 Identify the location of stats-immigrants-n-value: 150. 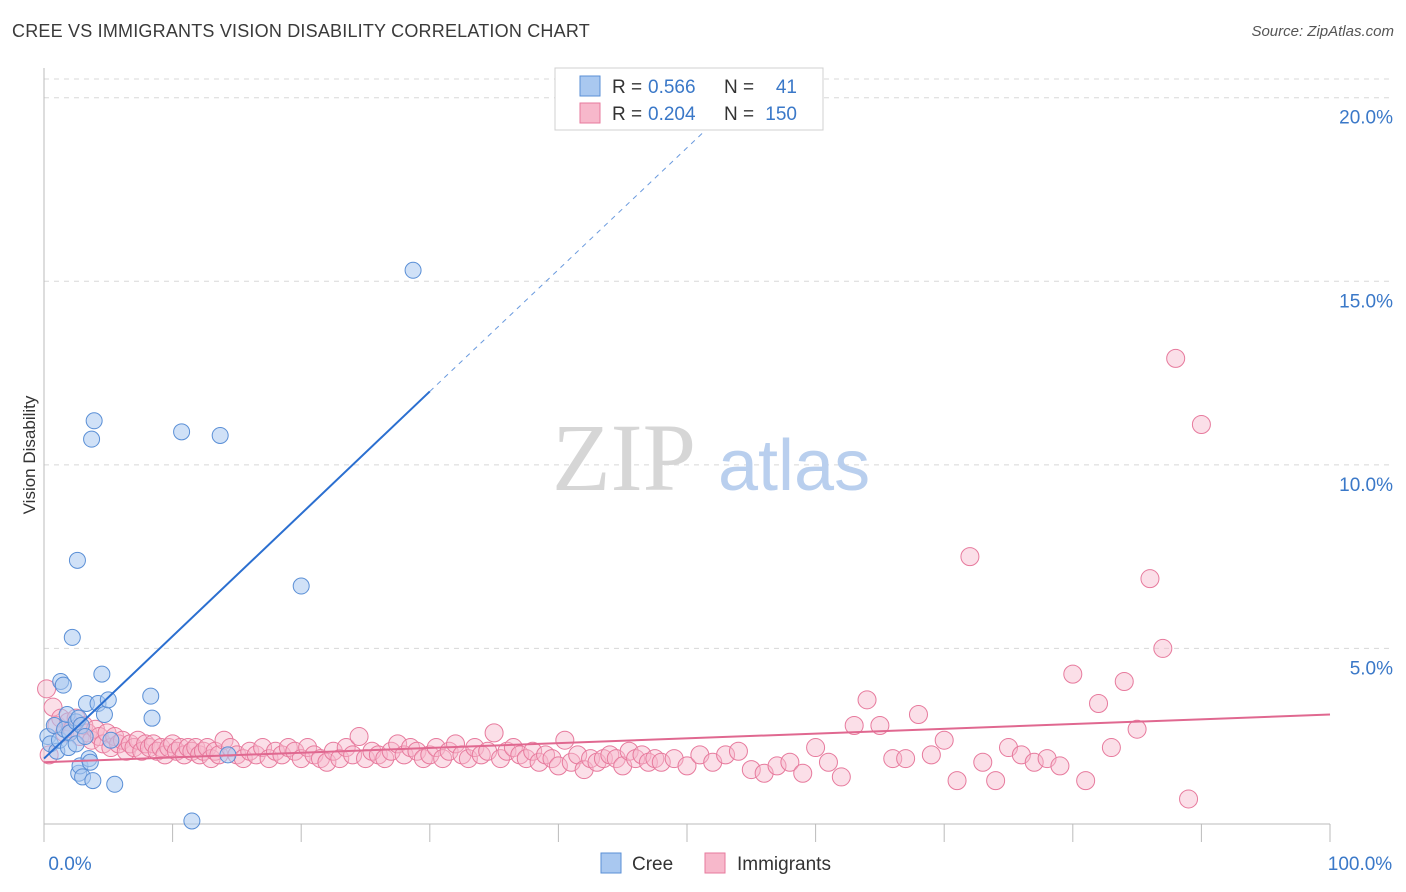
(781, 114).